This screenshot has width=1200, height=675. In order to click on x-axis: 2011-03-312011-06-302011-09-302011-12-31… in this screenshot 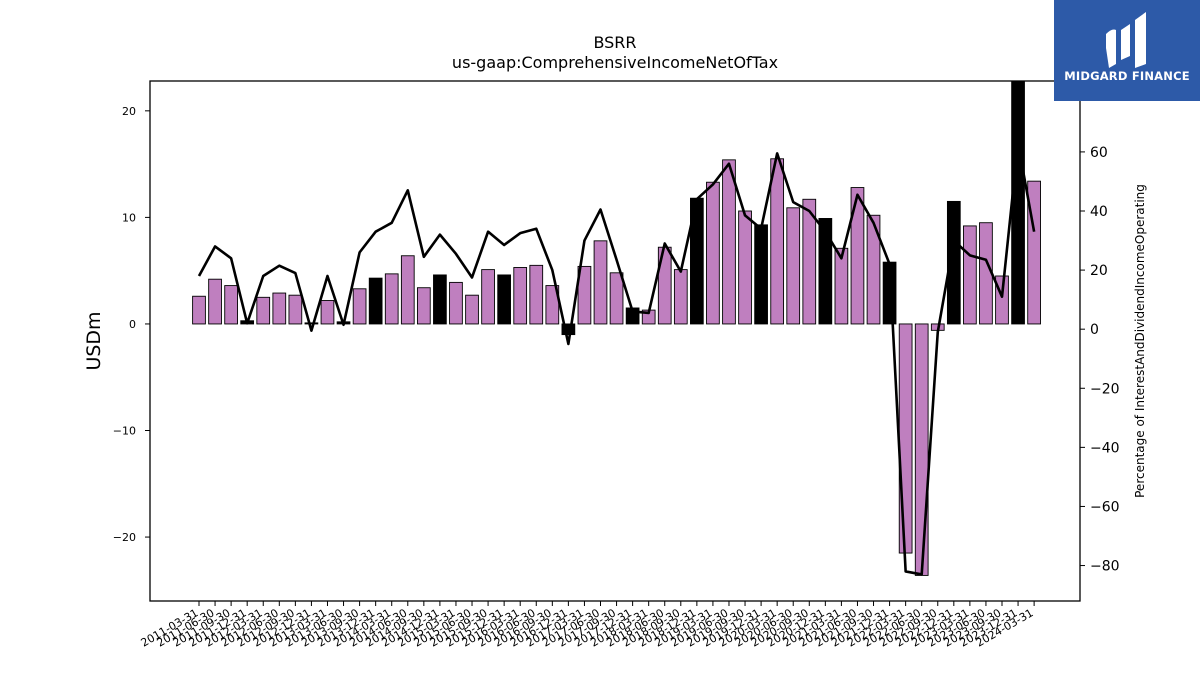, I will do `click(587, 625)`.